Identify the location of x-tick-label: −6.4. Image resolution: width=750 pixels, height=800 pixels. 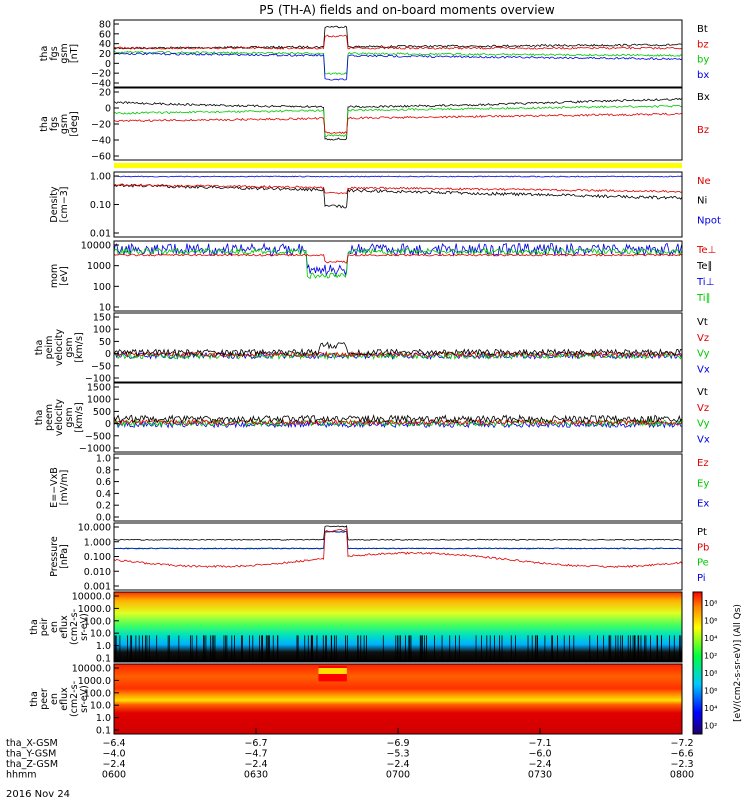
(113, 743).